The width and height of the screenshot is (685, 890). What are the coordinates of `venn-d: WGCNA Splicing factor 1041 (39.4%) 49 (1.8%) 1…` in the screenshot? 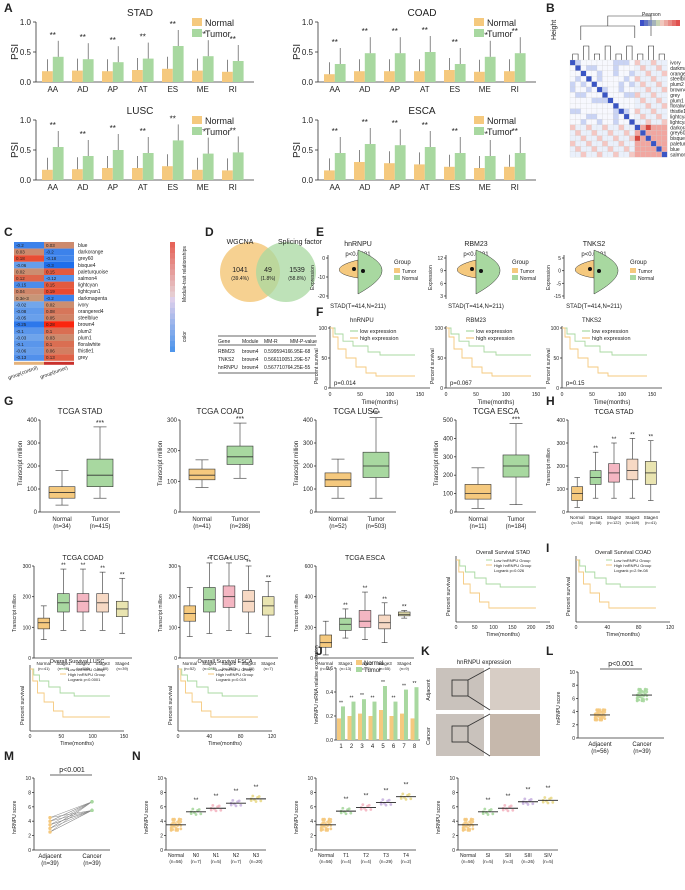 It's located at (270, 306).